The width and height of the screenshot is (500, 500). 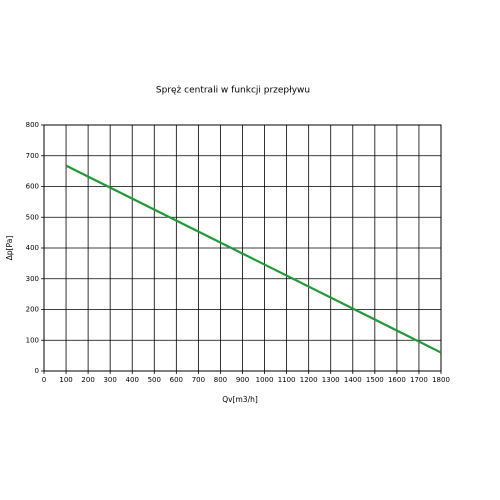 I want to click on x-tick-label: 1800, so click(x=441, y=380).